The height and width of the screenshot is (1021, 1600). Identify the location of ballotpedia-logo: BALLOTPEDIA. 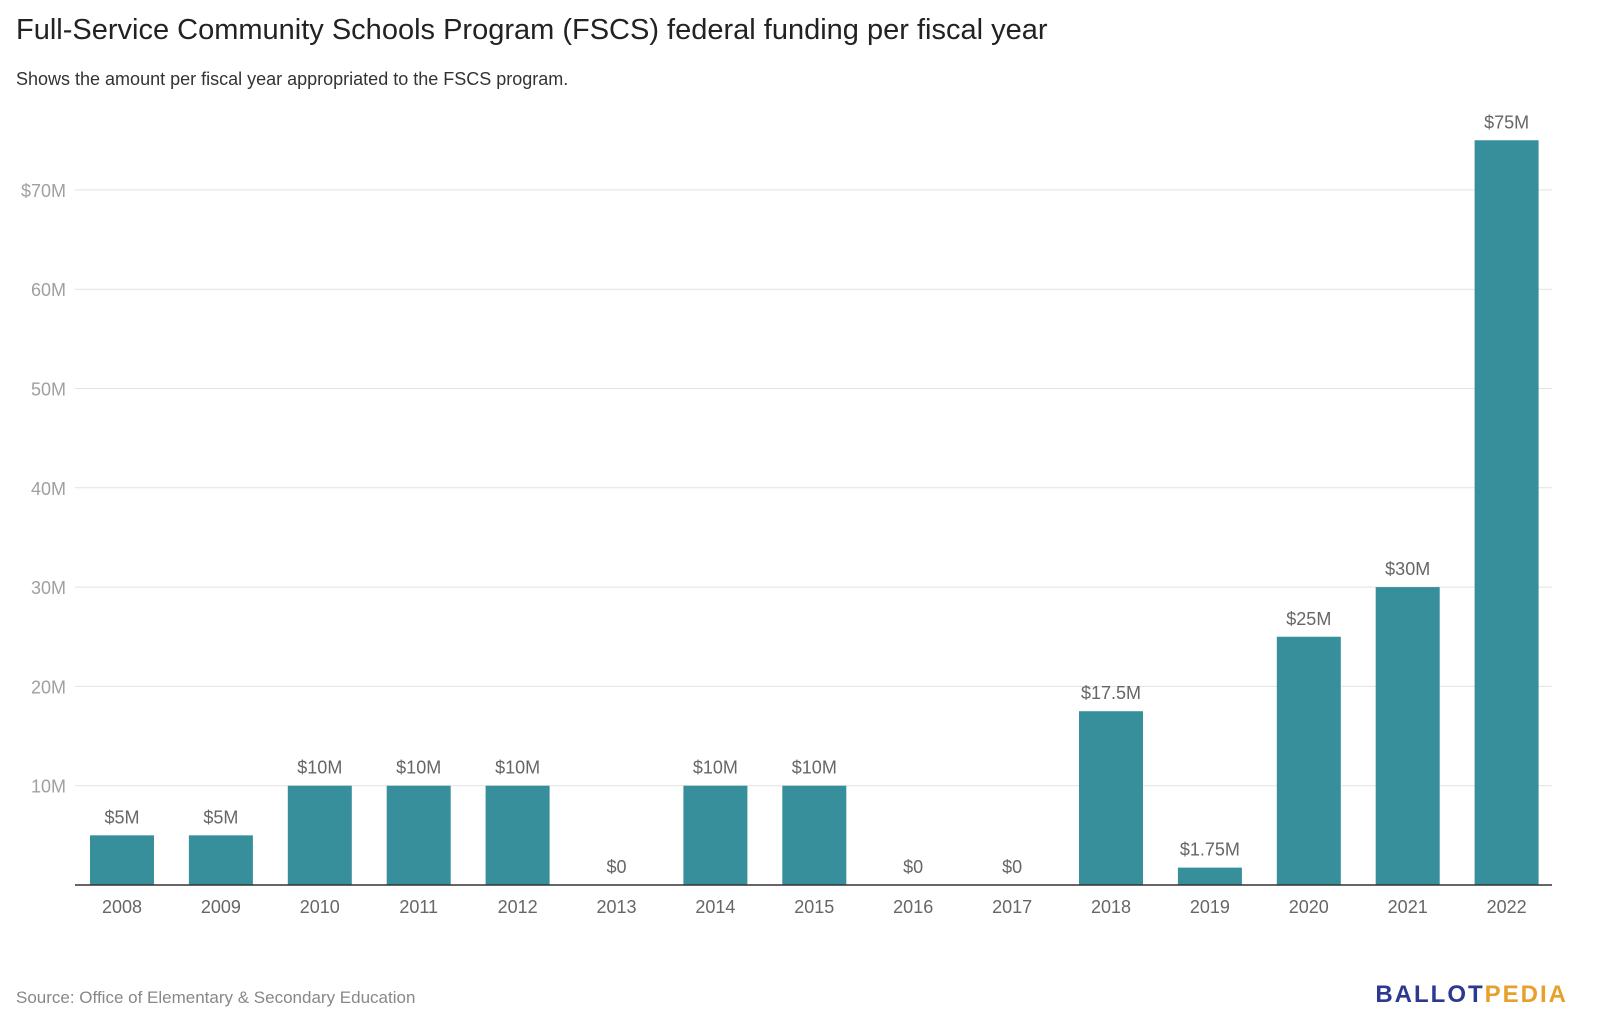
(1471, 995).